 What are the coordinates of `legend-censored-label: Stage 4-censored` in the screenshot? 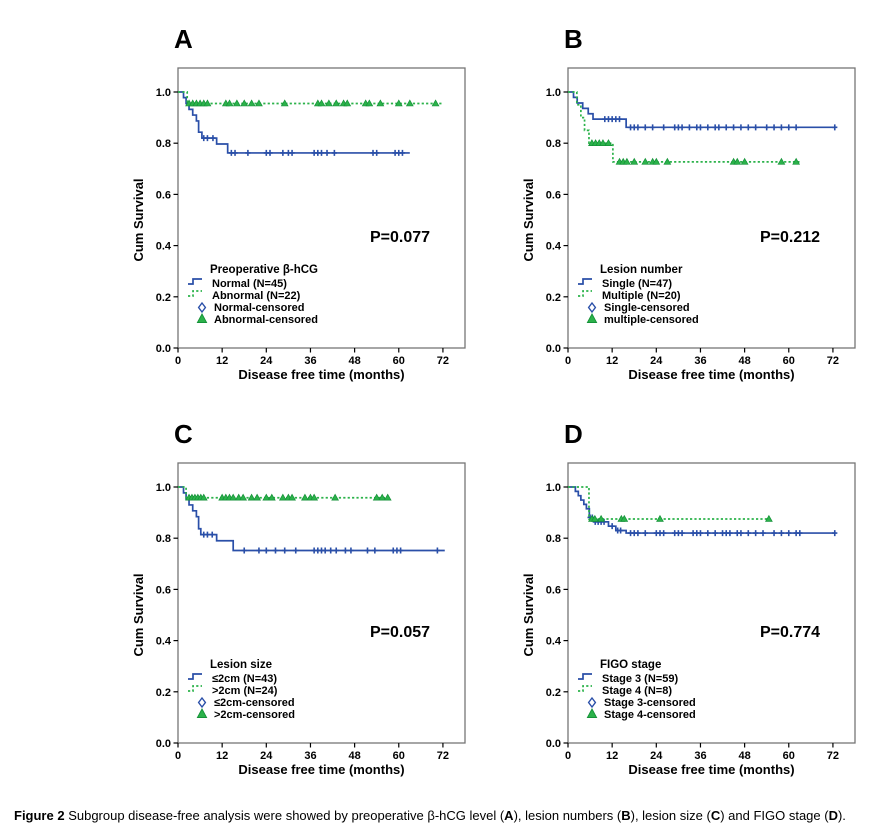 It's located at (650, 715).